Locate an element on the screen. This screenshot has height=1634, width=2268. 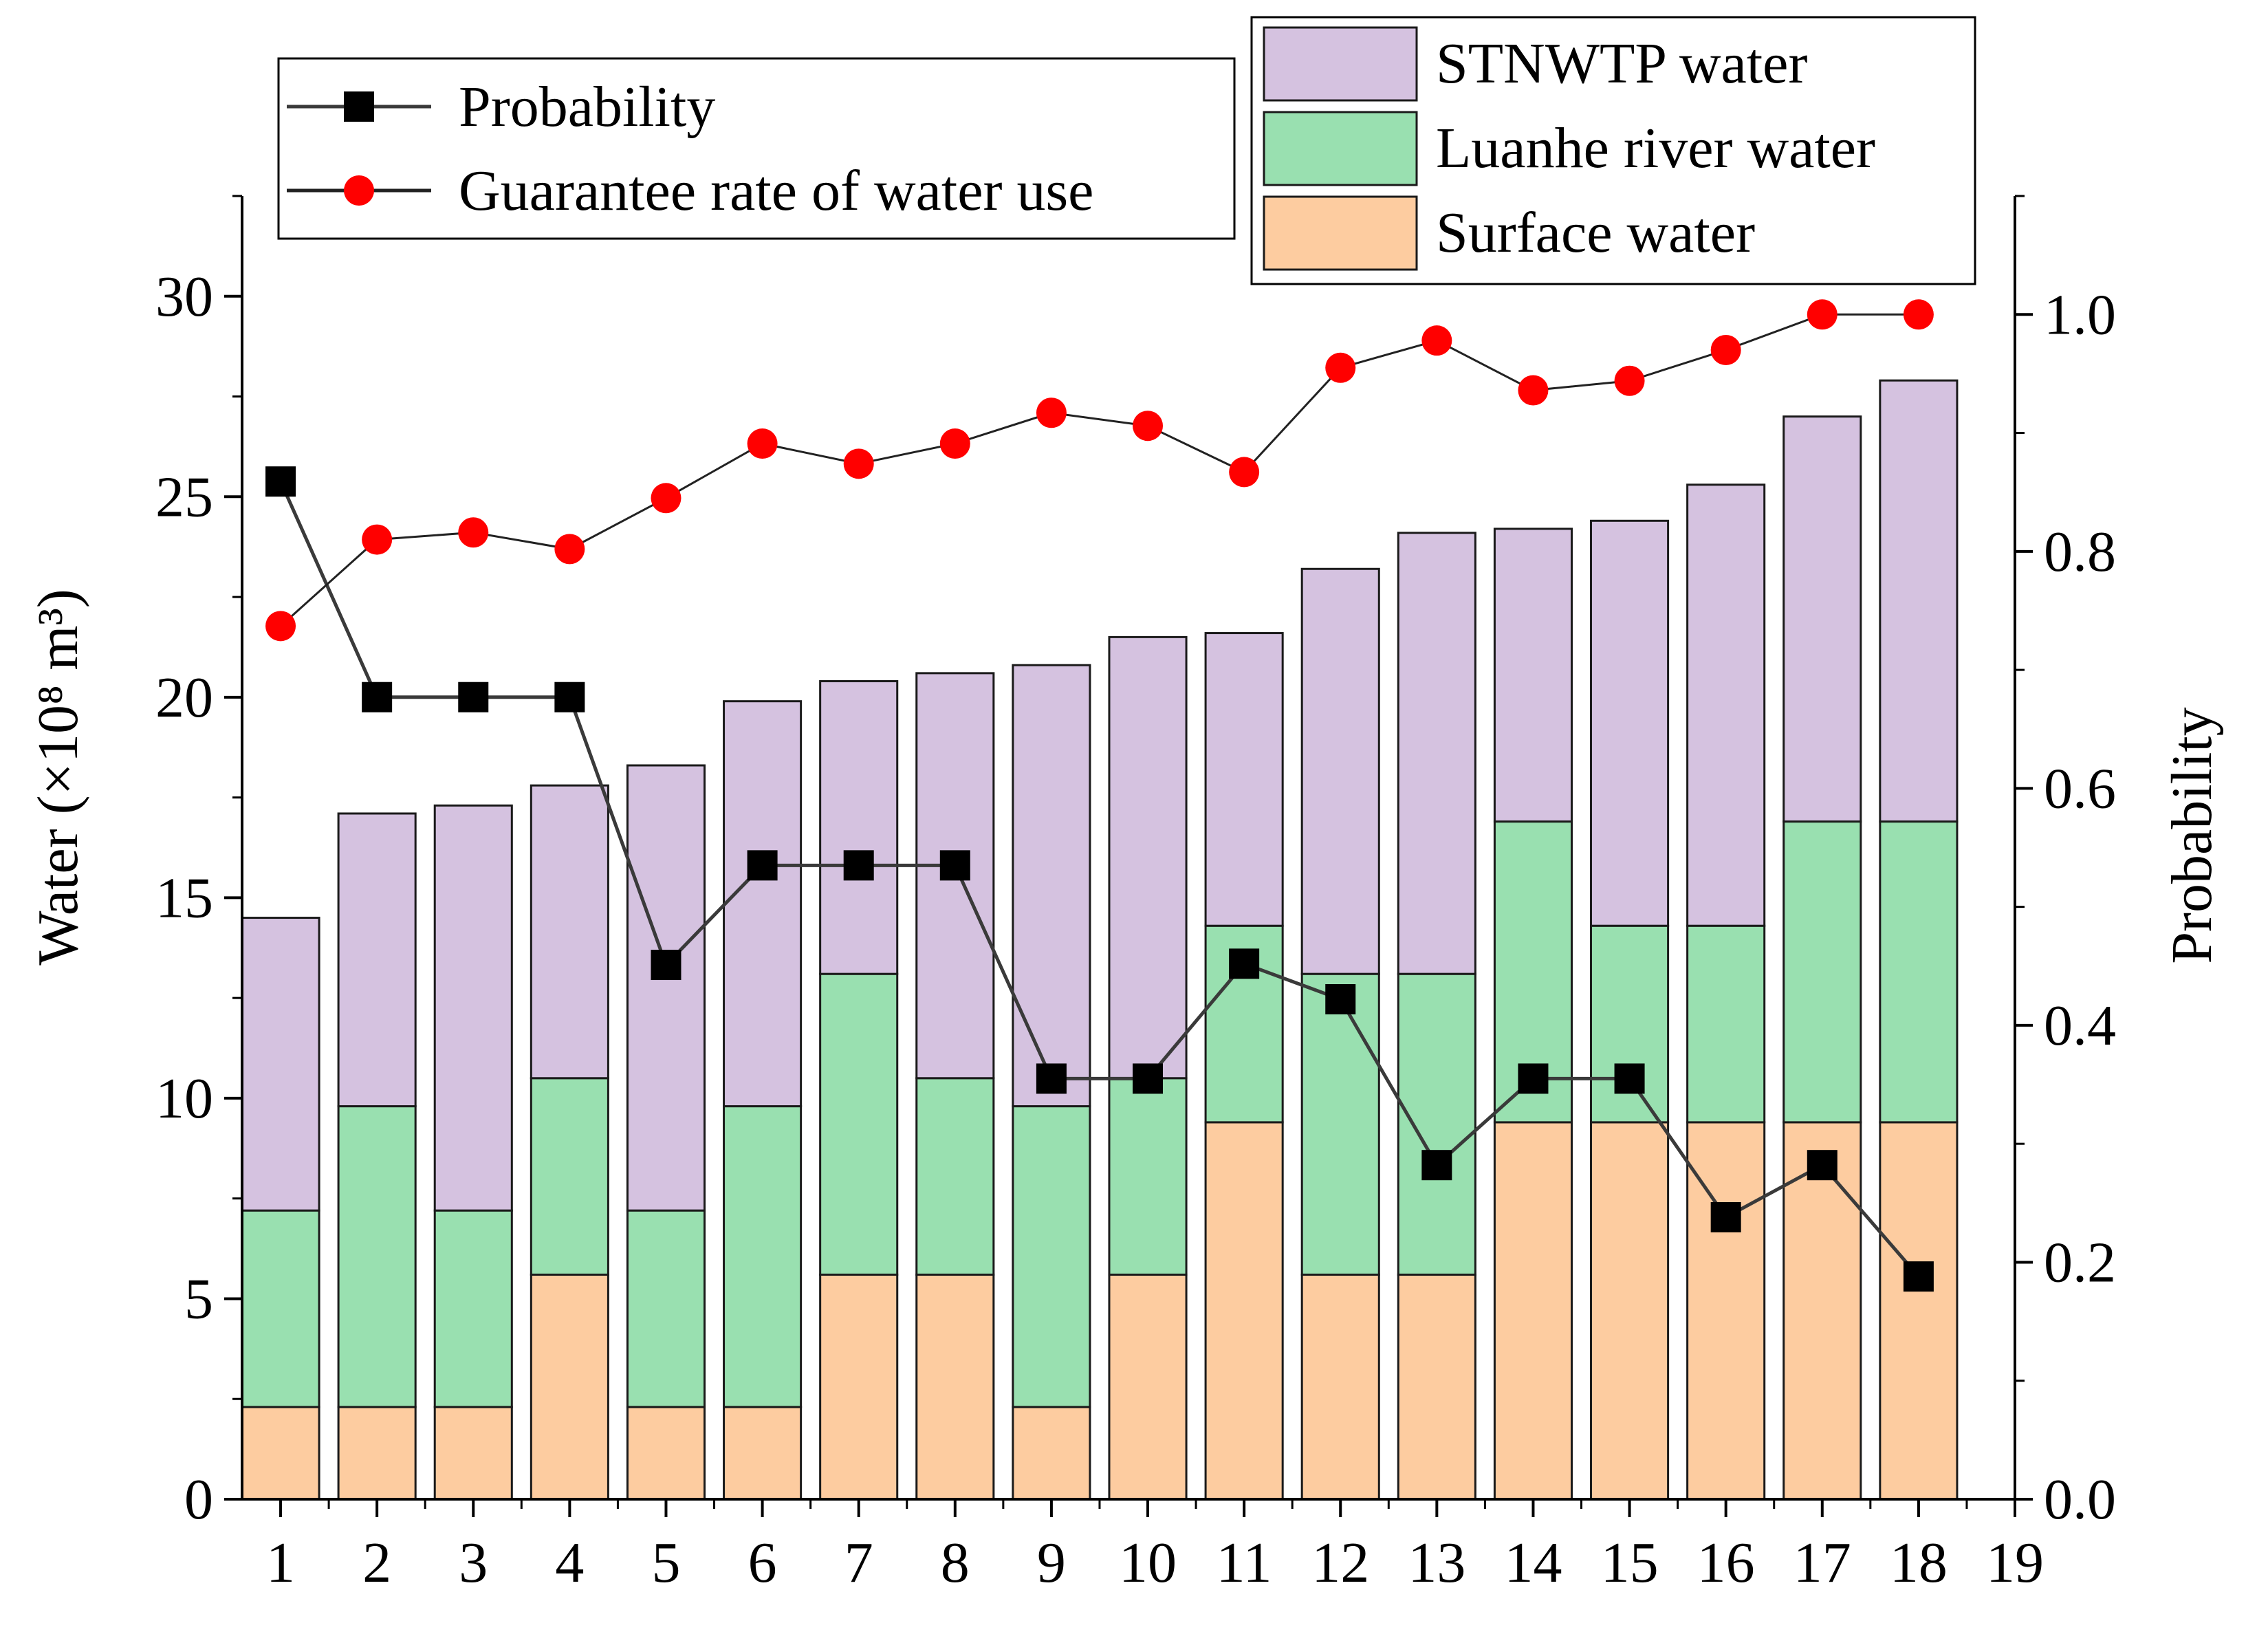
y2-tick-label: 0.8 is located at coordinates (2080, 552).